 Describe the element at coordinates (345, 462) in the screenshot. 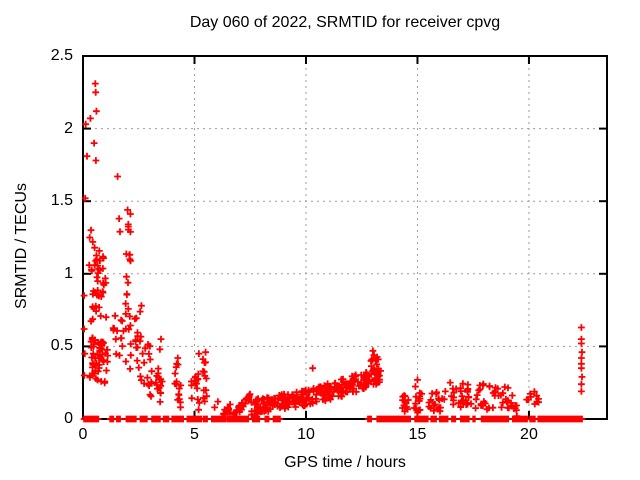

I see `x-axis-label: GPS time / hours` at that location.